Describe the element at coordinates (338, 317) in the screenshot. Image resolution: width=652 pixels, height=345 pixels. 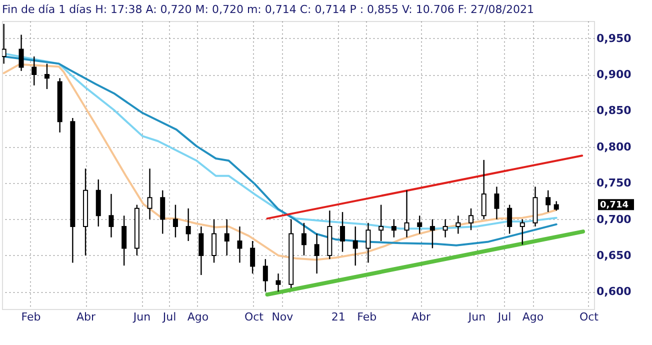
I see `x-tick-label: 21` at that location.